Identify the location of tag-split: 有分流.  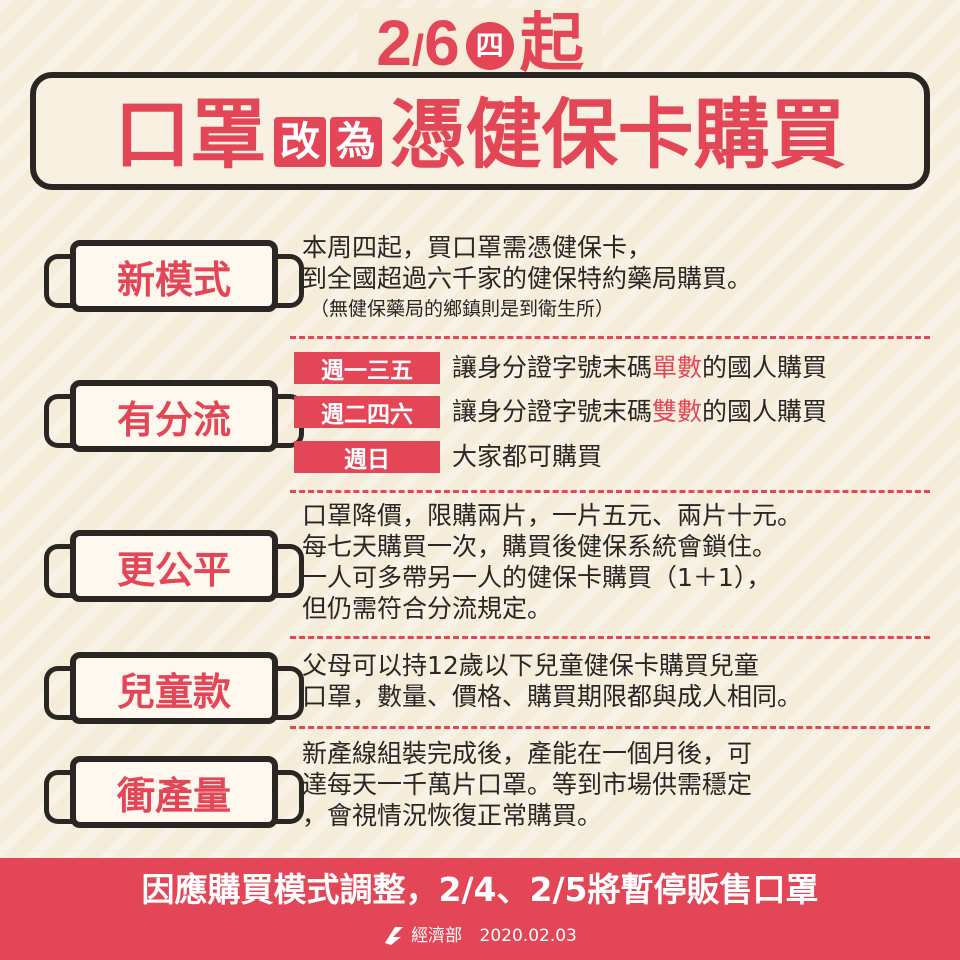
(174, 416).